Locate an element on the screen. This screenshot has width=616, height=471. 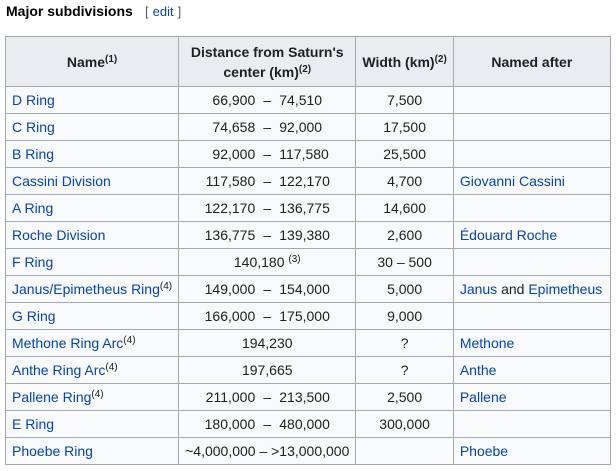
cell-named-after: Giovanni Cassini is located at coordinates (531, 181).